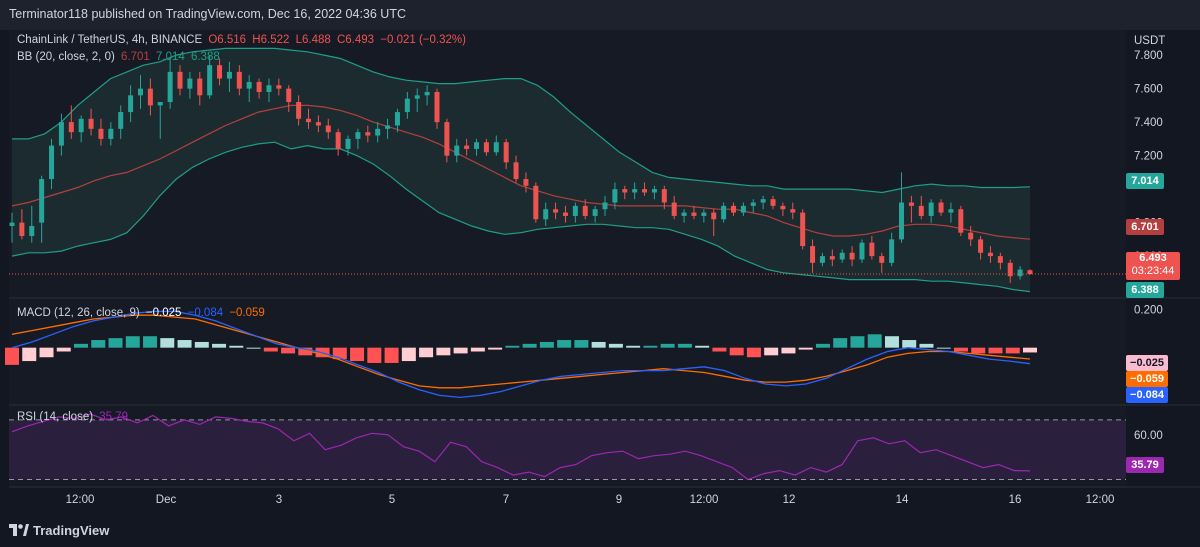 The image size is (1200, 547). Describe the element at coordinates (55, 417) in the screenshot. I see `rsi-legend-name: RSI (14, close)` at that location.